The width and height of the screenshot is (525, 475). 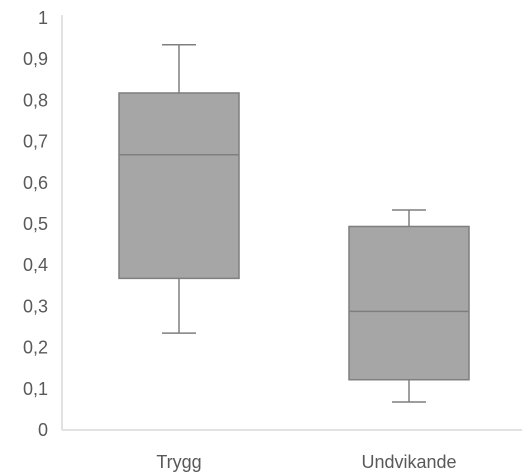 I want to click on y-tick-labels: 0 0,1 0,2 0,3 0,4 0,5 0,6 0,7 0,8 0,9 1, so click(x=35, y=224).